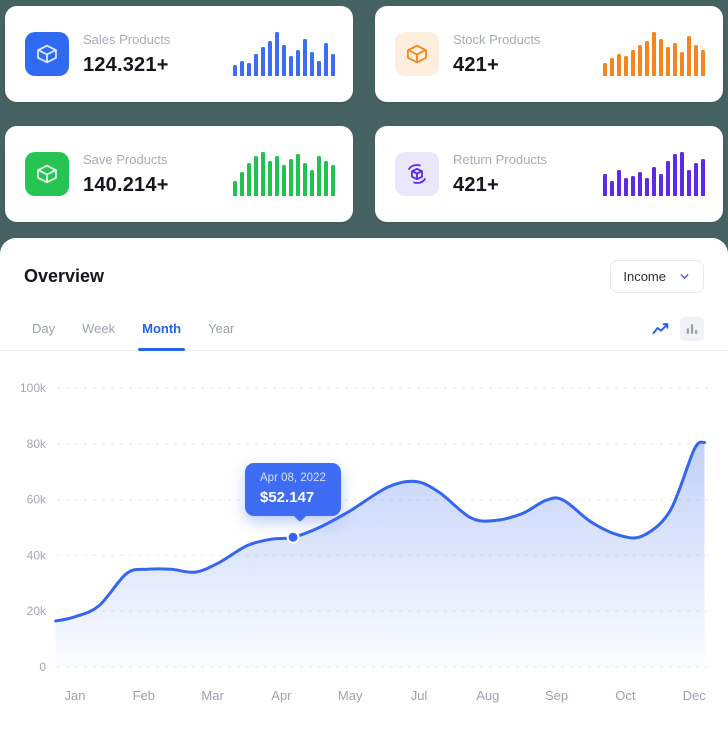 The width and height of the screenshot is (728, 733). What do you see at coordinates (476, 184) in the screenshot?
I see `card-value: 421+` at bounding box center [476, 184].